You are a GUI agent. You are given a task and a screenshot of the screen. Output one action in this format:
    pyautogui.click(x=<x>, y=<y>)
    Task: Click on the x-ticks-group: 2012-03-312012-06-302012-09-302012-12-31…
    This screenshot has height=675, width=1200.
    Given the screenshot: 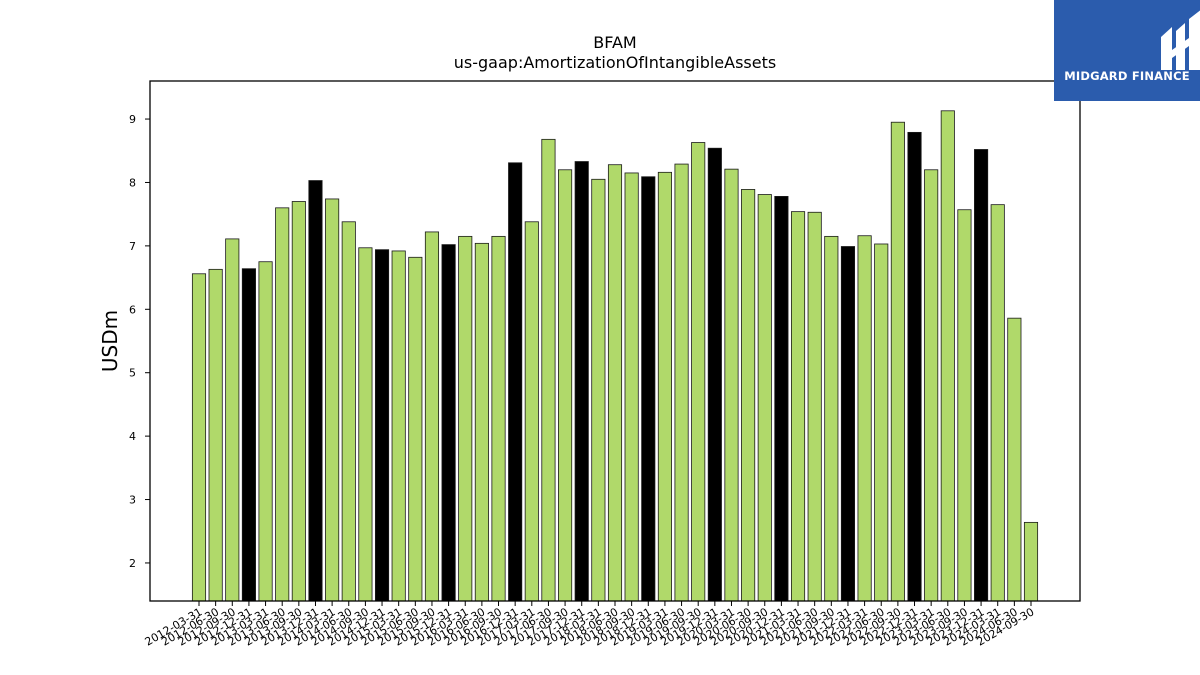 What is the action you would take?
    pyautogui.click(x=590, y=625)
    